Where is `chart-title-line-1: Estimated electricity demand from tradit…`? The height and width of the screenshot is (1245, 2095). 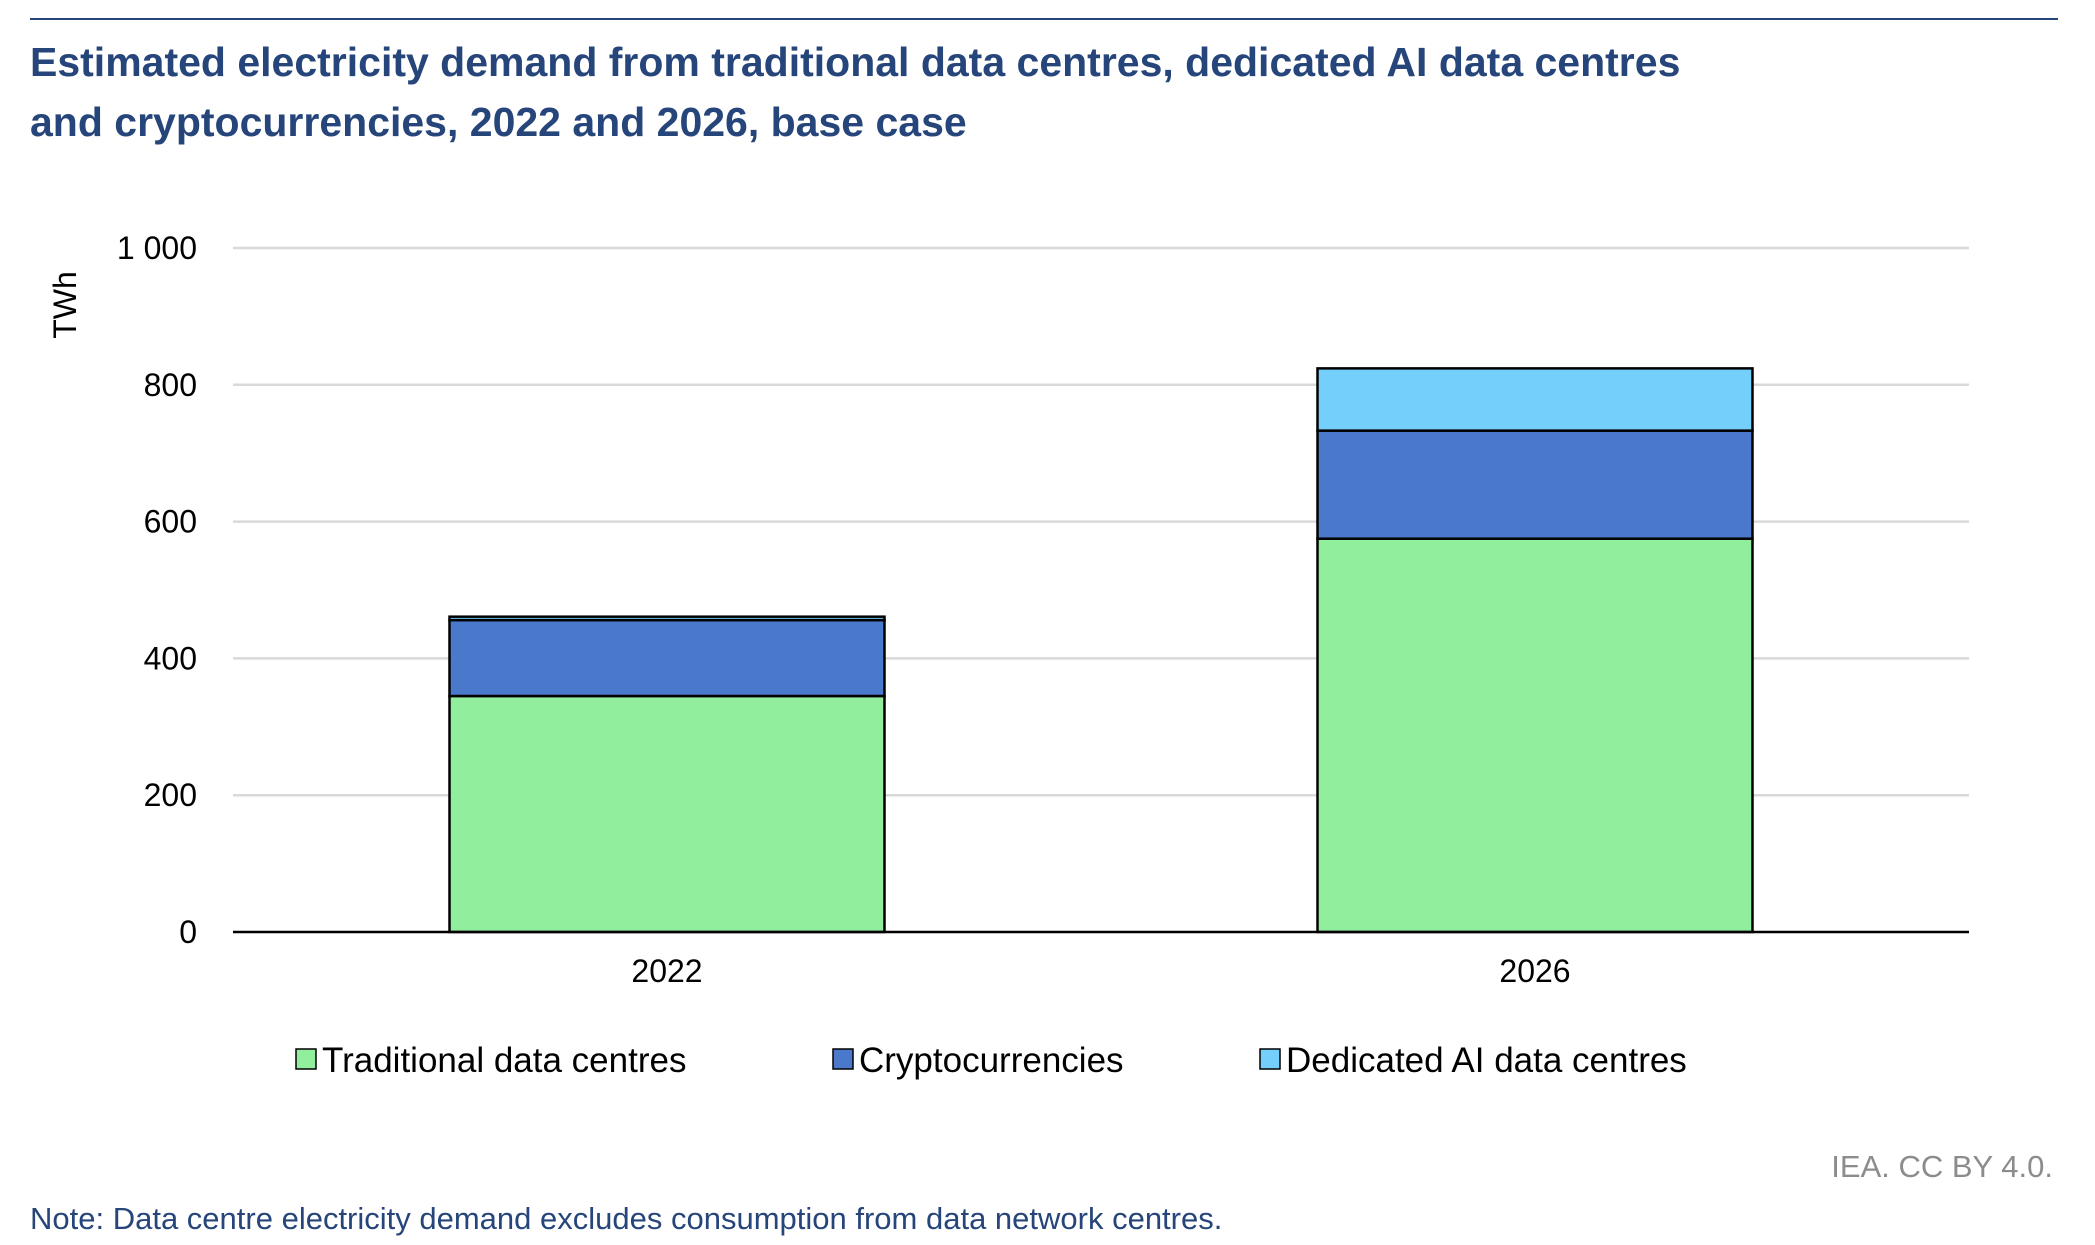
chart-title-line-1: Estimated electricity demand from tradit… is located at coordinates (855, 62).